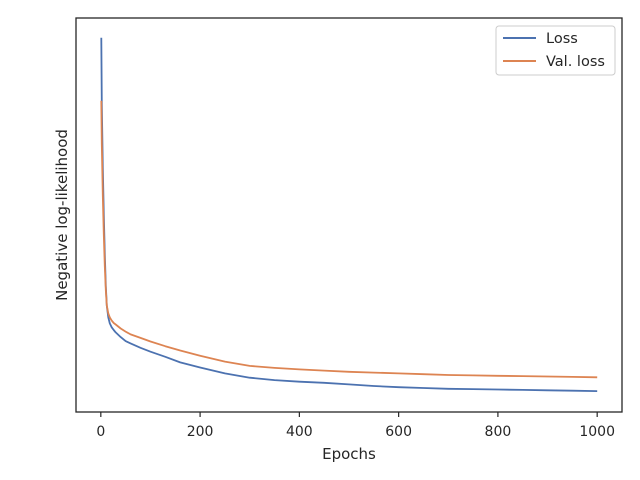 This screenshot has width=640, height=480. Describe the element at coordinates (200, 432) in the screenshot. I see `x-tick-label: 200` at that location.